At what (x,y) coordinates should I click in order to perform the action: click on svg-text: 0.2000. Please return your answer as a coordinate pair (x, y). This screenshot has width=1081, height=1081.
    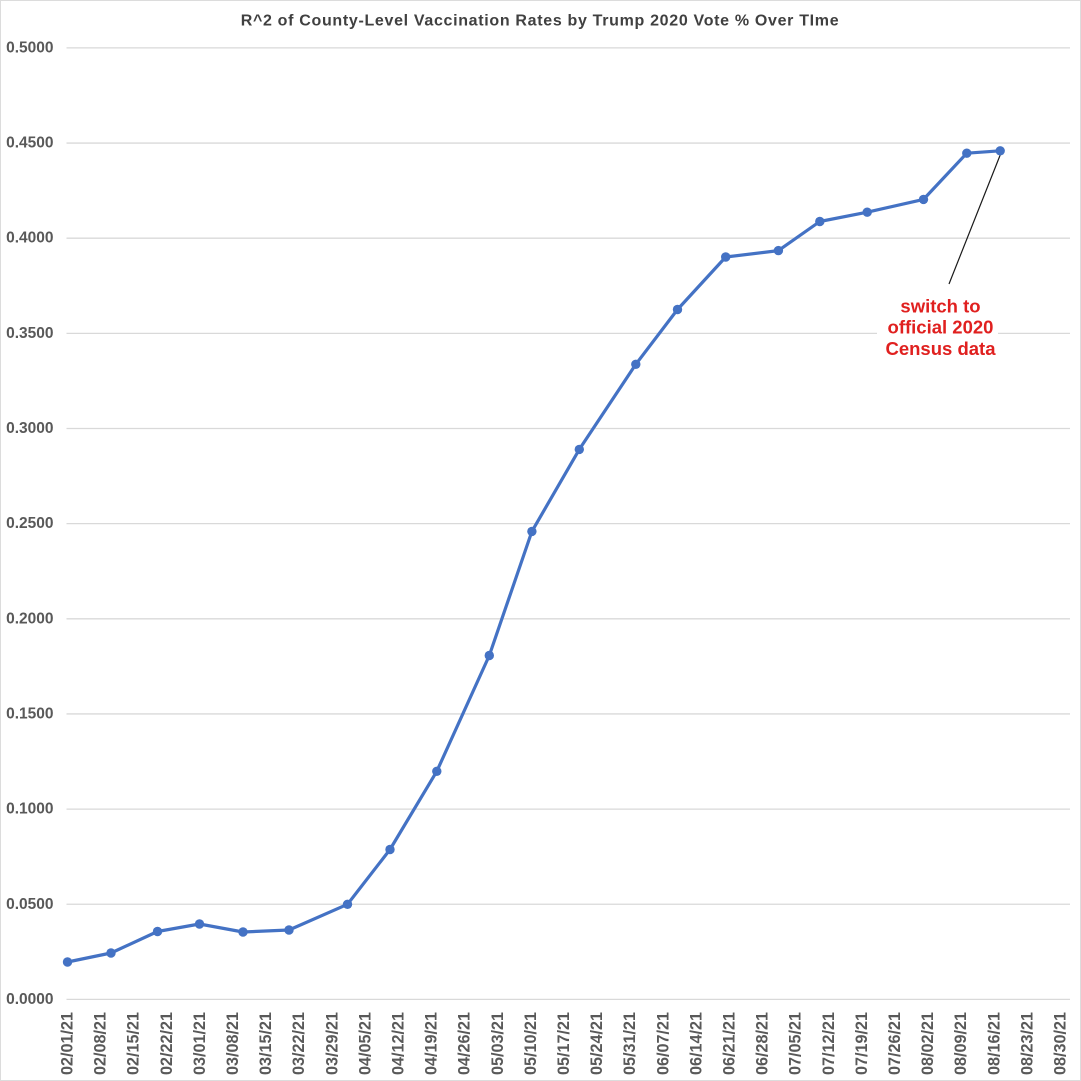
    Looking at the image, I should click on (29, 618).